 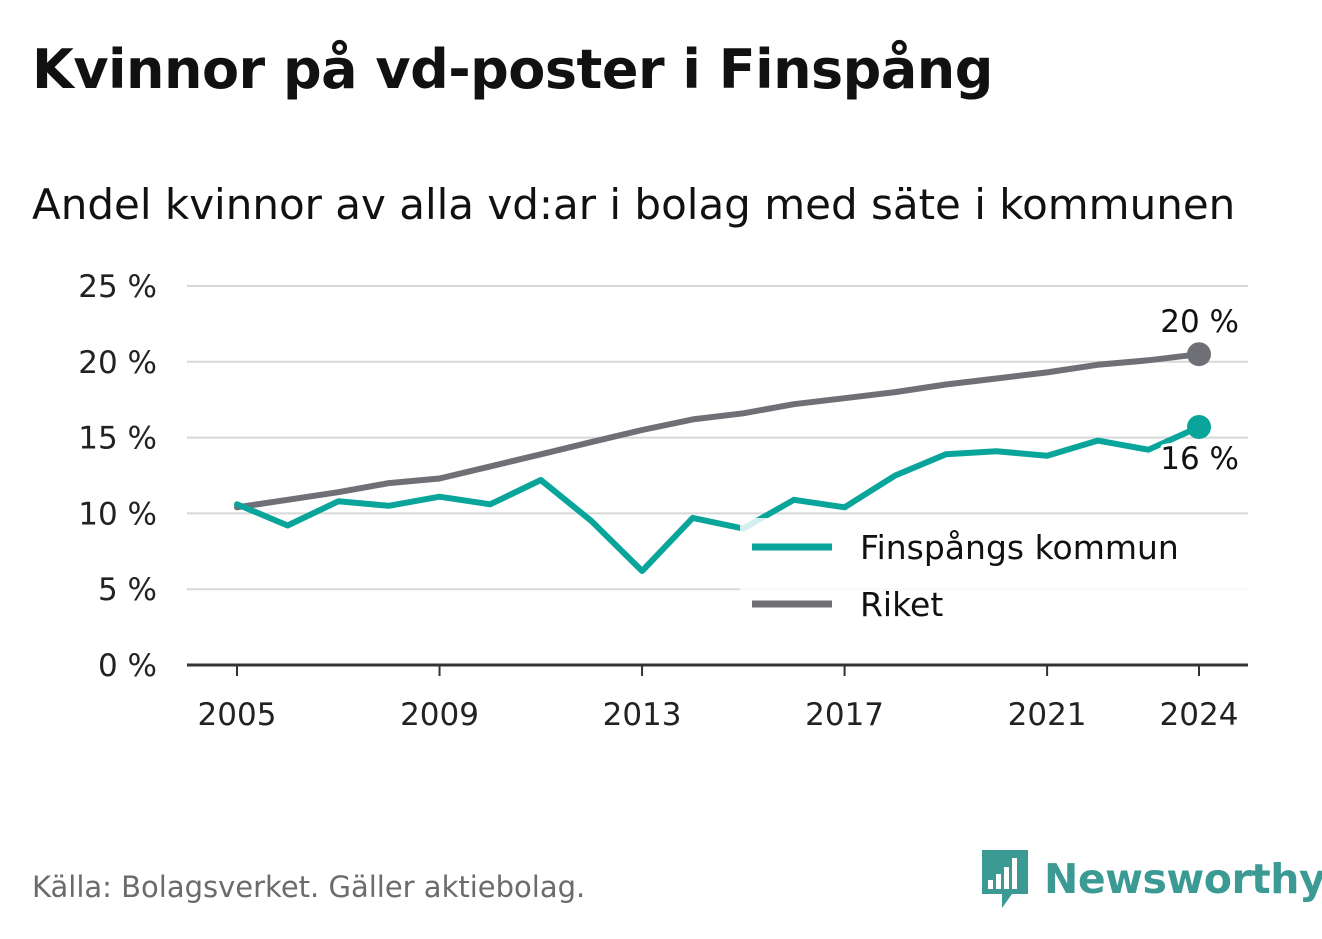 I want to click on end-label-riket: 20 %, so click(x=1199, y=322).